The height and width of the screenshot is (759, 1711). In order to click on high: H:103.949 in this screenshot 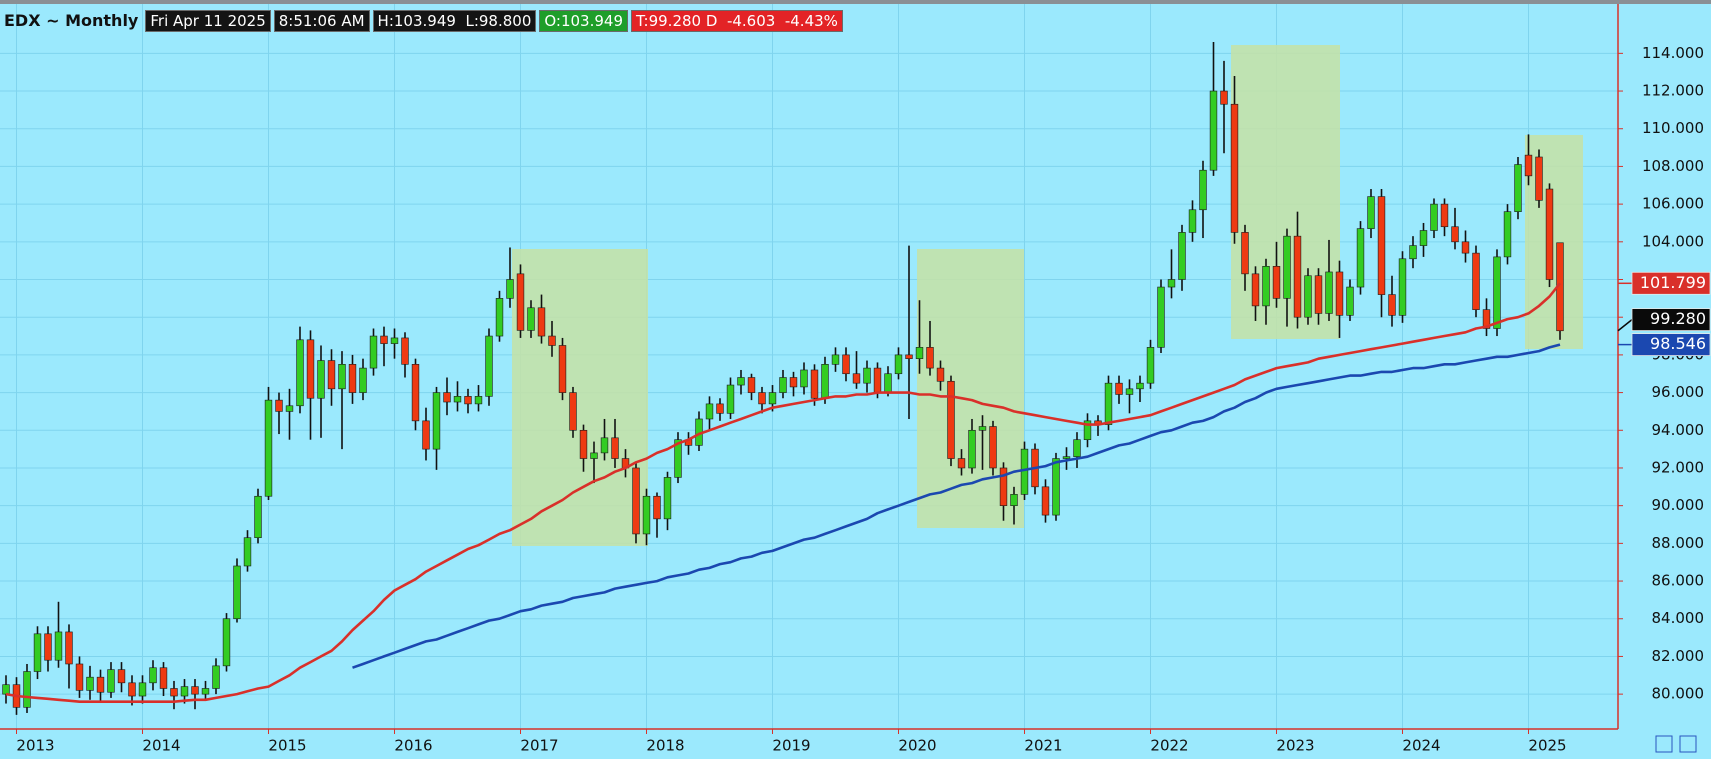, I will do `click(416, 21)`.